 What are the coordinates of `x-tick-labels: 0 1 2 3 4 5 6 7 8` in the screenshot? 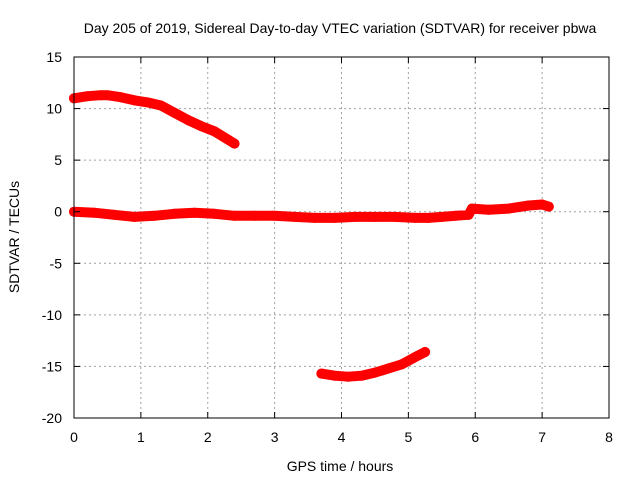 It's located at (341, 437).